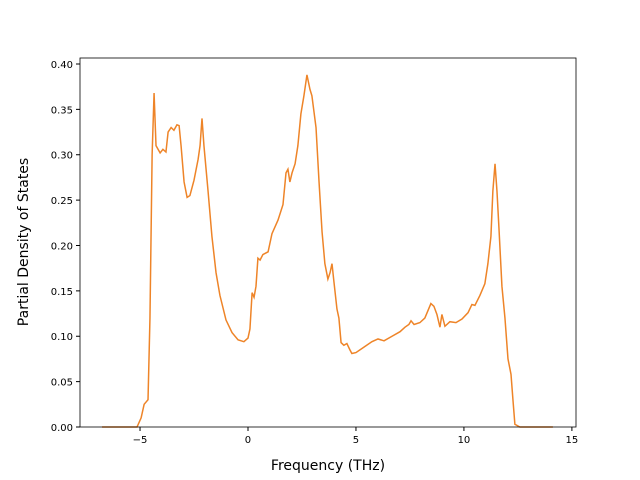 The height and width of the screenshot is (480, 640). What do you see at coordinates (24, 242) in the screenshot?
I see `y-axis-label: Partial Density of States` at bounding box center [24, 242].